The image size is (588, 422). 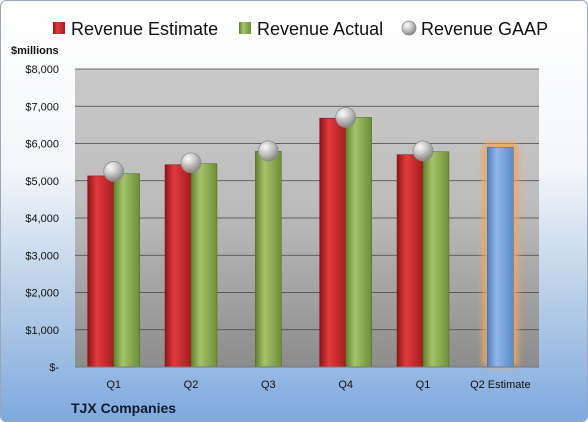 What do you see at coordinates (59, 28) in the screenshot?
I see `legend-swatch-estimate` at bounding box center [59, 28].